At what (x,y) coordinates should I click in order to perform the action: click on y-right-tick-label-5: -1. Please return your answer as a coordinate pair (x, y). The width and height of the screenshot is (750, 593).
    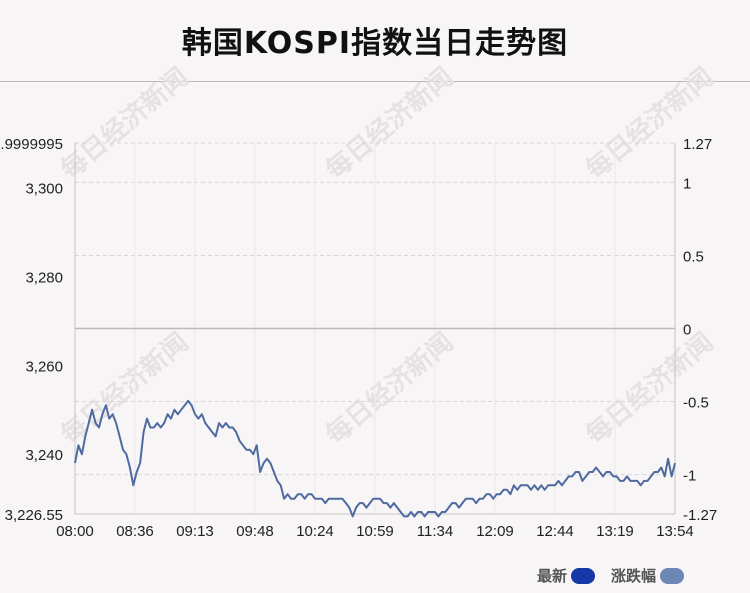
    Looking at the image, I should click on (689, 476).